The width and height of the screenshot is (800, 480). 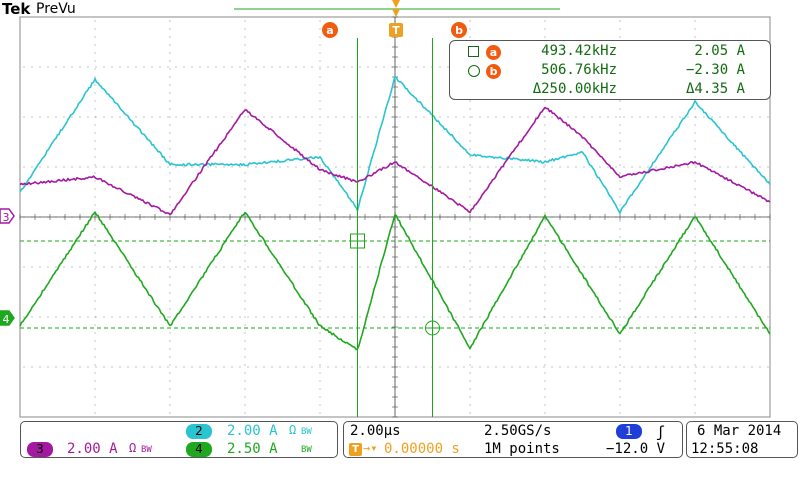 I want to click on cursor-b-badge: b, so click(x=493, y=71).